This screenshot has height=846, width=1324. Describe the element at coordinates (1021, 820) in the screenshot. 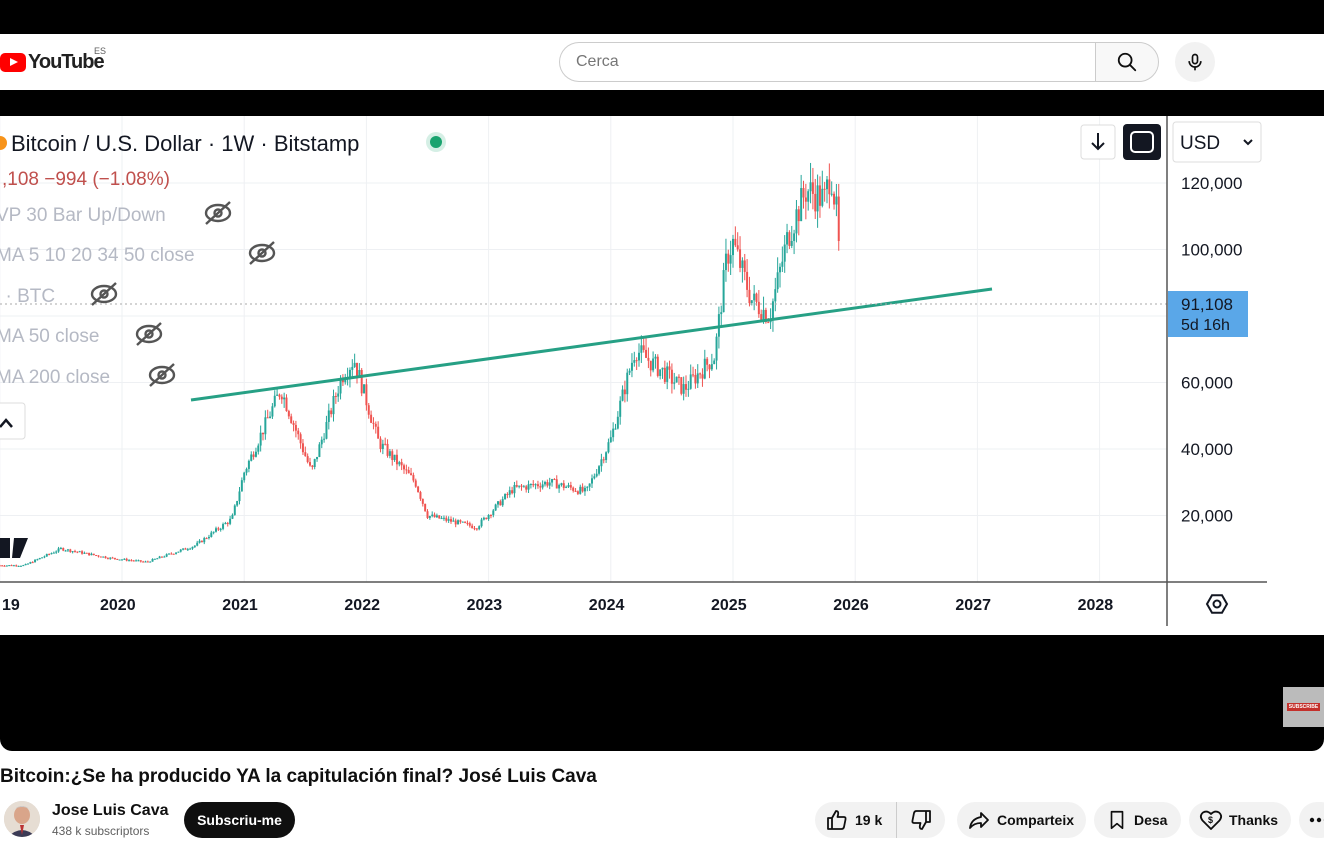

I see `share-button: Comparteix` at that location.